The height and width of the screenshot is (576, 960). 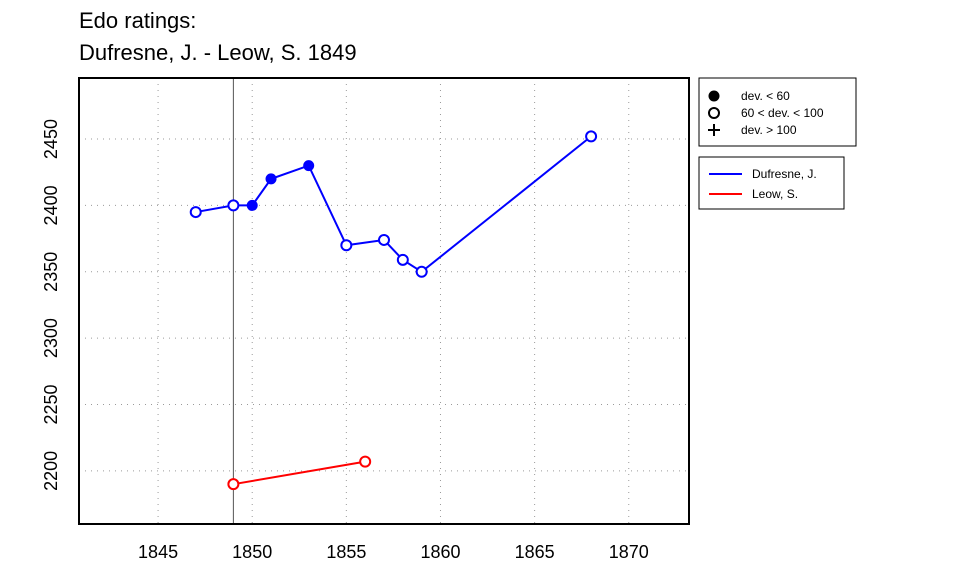 What do you see at coordinates (252, 552) in the screenshot?
I see `x-tick-label: 1850` at bounding box center [252, 552].